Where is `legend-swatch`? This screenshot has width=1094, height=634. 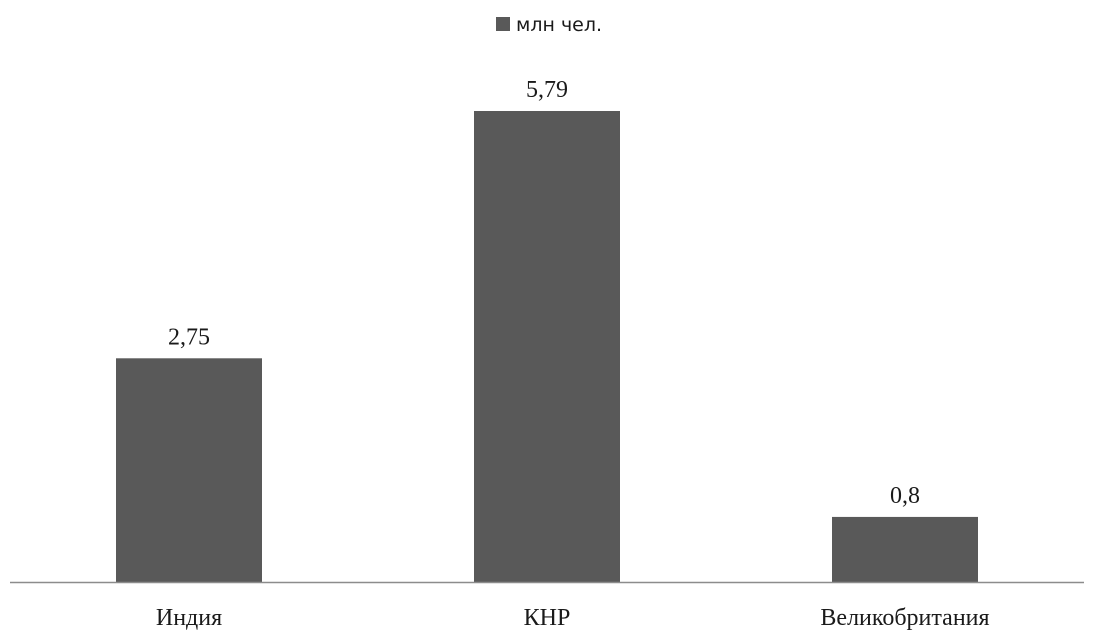 legend-swatch is located at coordinates (503, 24).